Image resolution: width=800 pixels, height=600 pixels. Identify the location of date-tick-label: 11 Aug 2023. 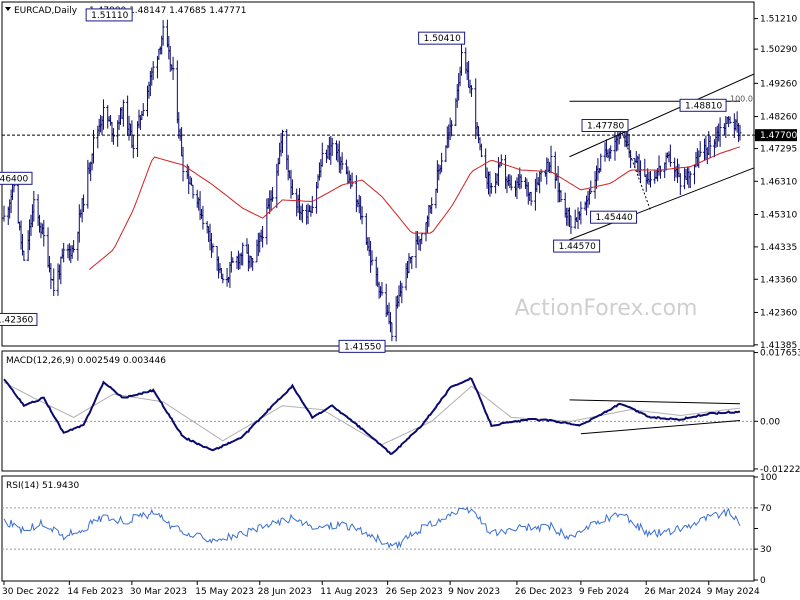
(349, 592).